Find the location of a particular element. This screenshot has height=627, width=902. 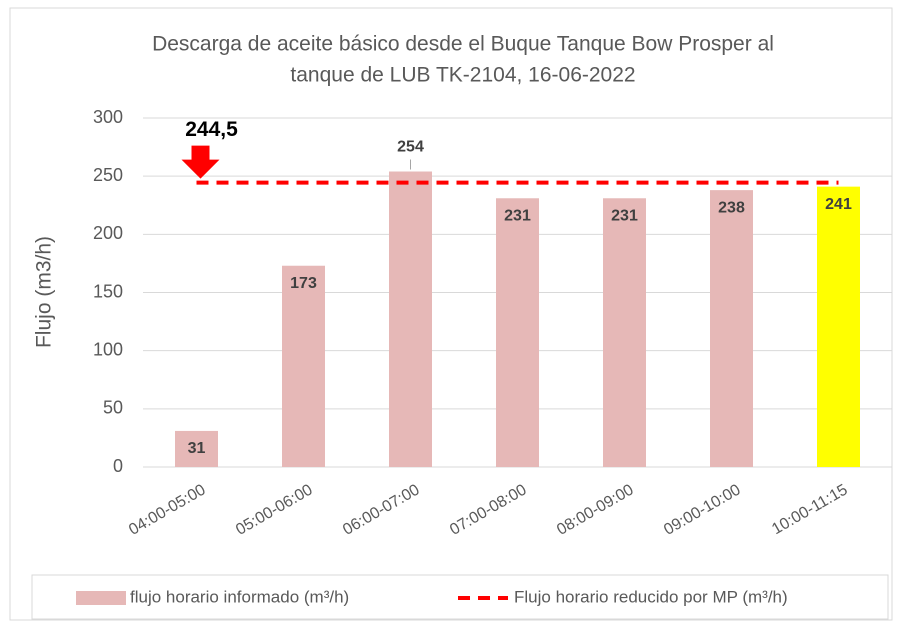

y-tick-label: 300 is located at coordinates (108, 117).